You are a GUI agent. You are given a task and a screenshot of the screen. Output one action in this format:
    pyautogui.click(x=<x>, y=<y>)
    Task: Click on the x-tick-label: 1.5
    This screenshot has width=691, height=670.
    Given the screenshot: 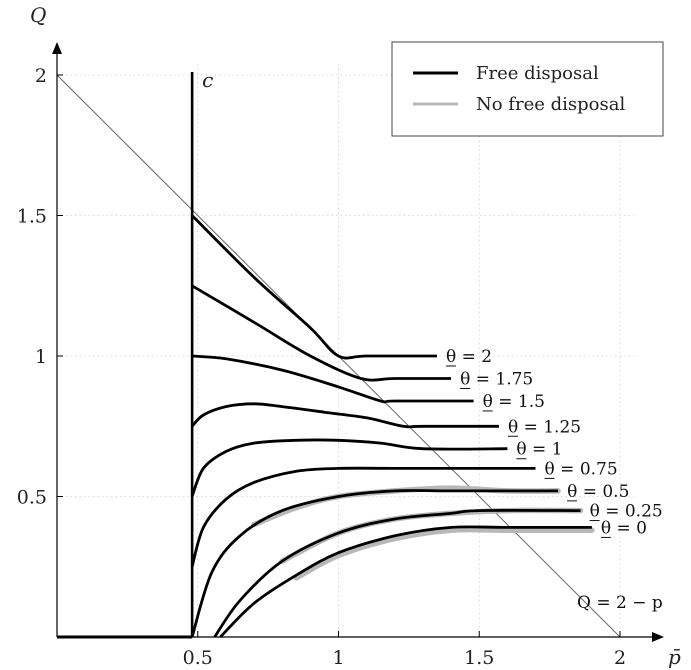 What is the action you would take?
    pyautogui.click(x=479, y=658)
    